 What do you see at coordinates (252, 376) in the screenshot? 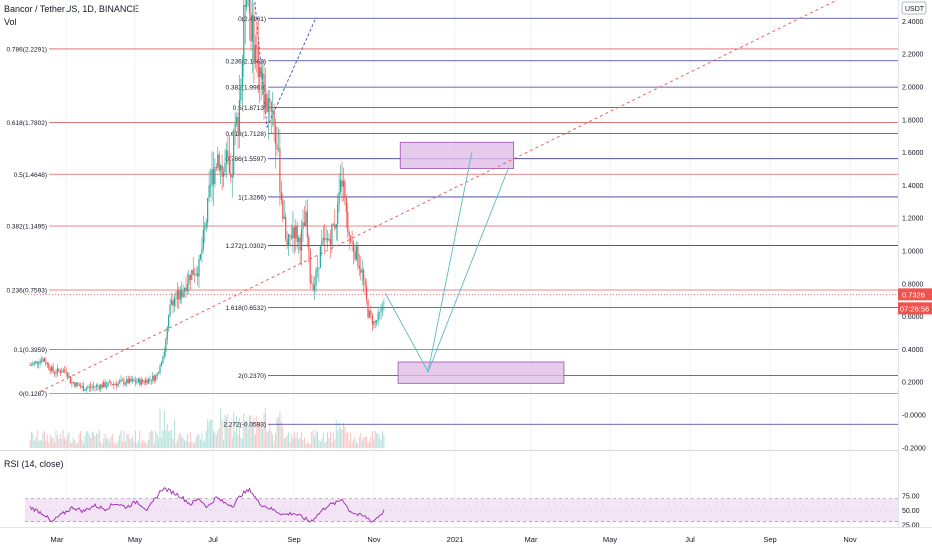
I see `fib-right-label: 2(0.2370)` at bounding box center [252, 376].